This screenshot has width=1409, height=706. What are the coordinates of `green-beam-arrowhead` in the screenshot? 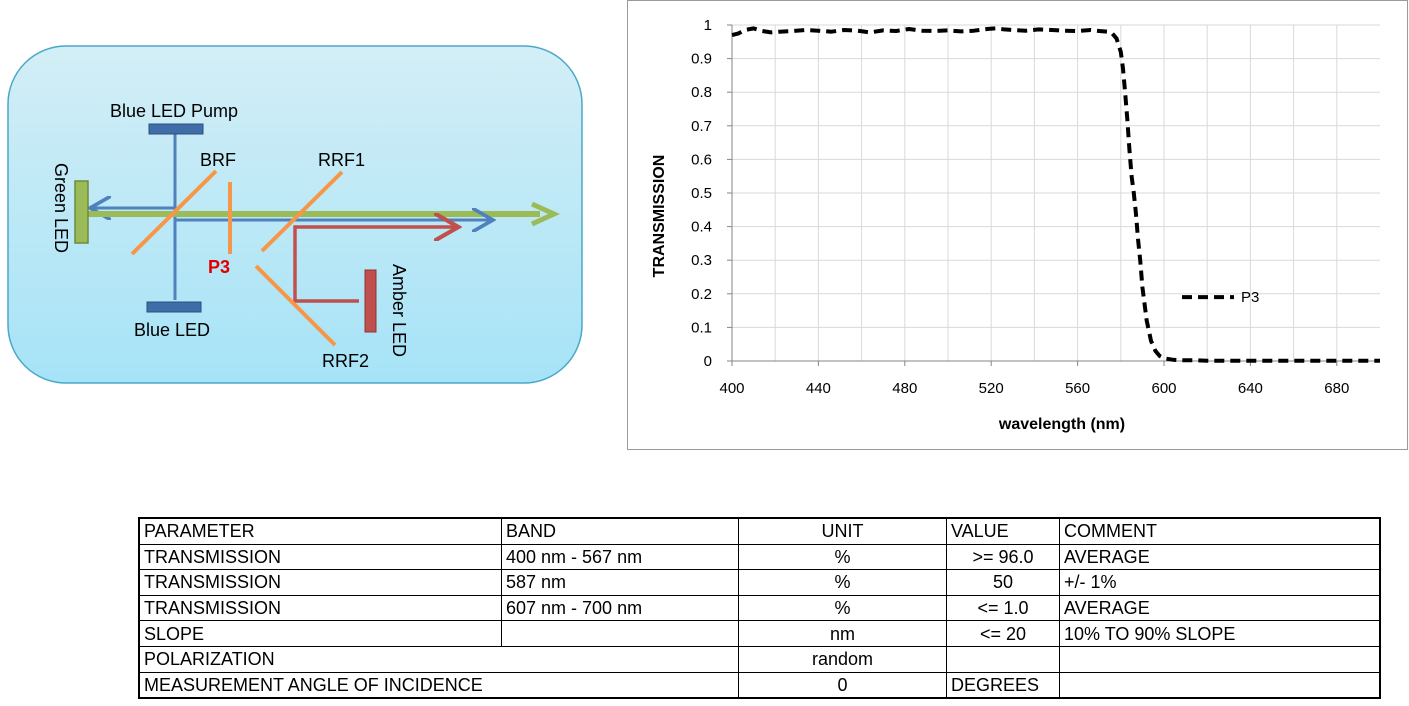 It's located at (545, 214).